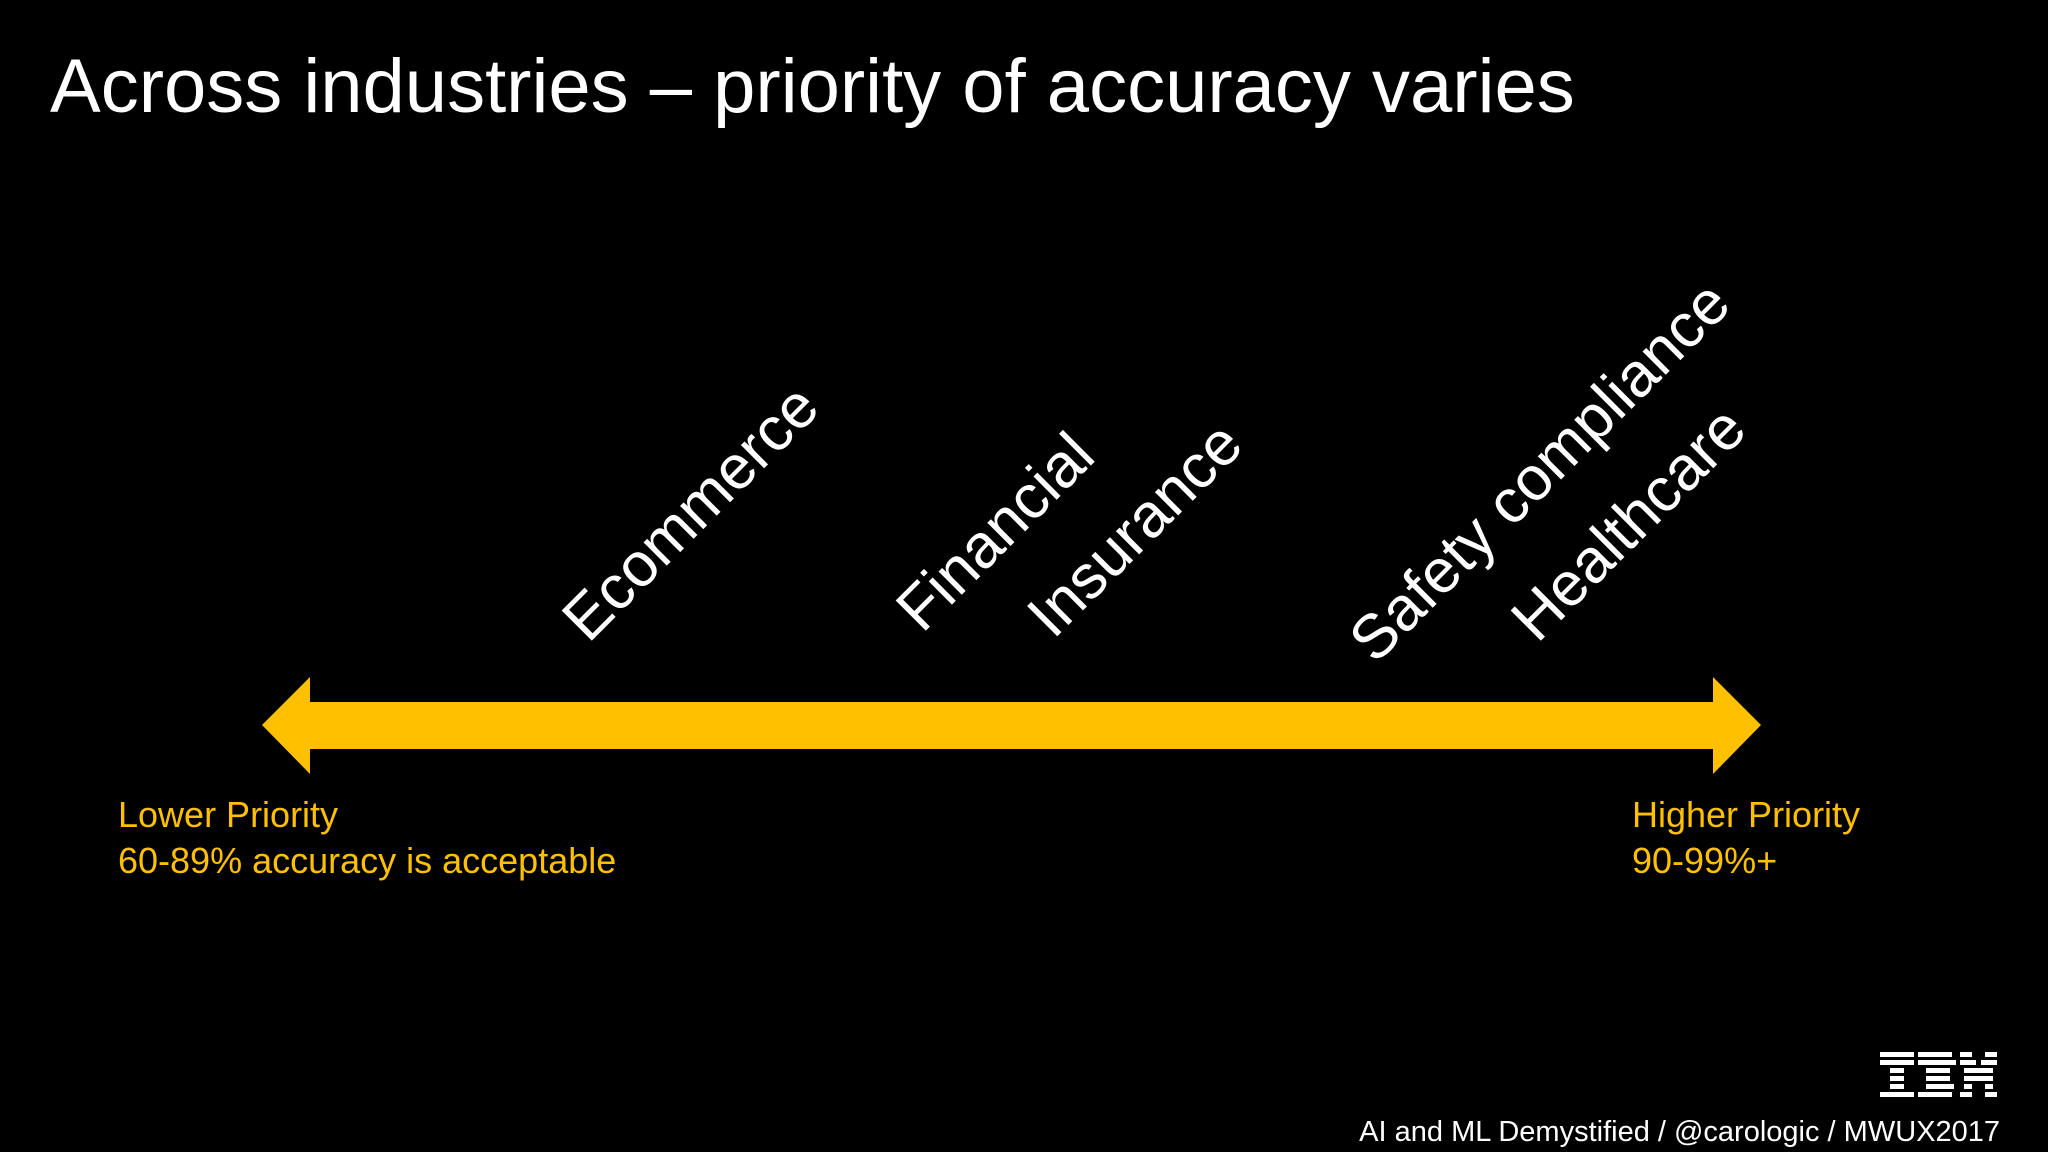 This screenshot has height=1152, width=2048. I want to click on lower-priority-title: Lower Priority, so click(228, 814).